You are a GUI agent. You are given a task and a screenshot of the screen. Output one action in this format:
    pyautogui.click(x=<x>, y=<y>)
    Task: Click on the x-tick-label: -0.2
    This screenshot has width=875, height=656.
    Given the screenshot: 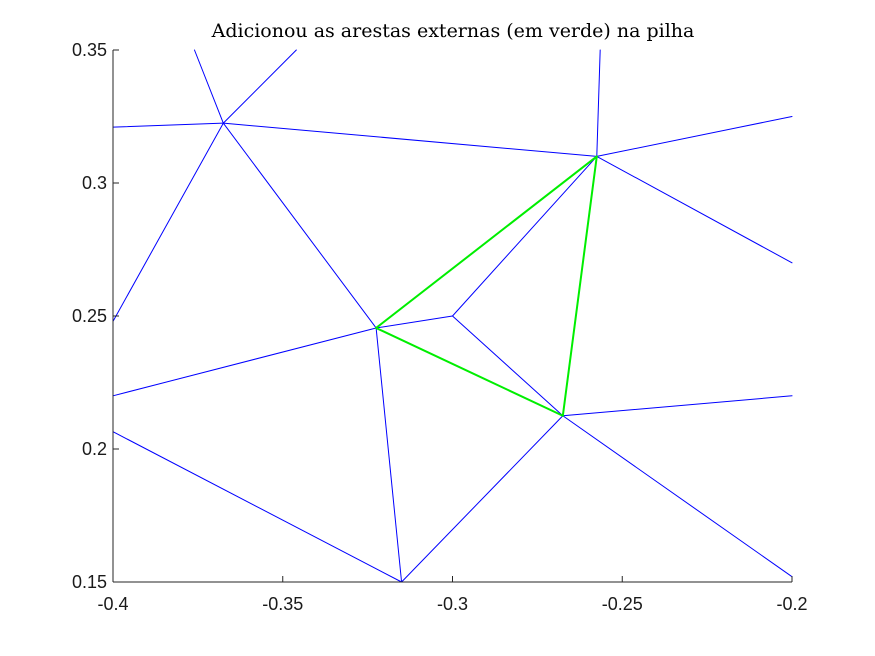 What is the action you would take?
    pyautogui.click(x=791, y=604)
    